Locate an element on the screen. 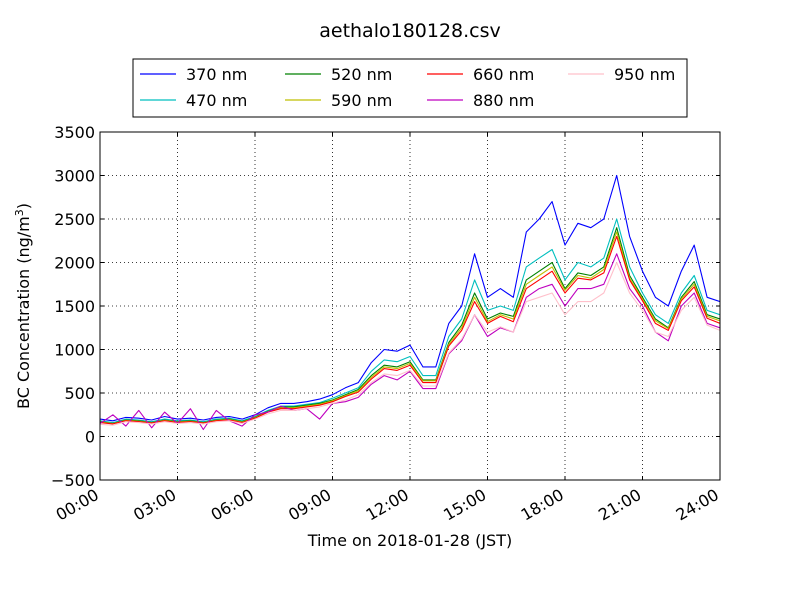 The height and width of the screenshot is (600, 800). x-tick-label: 12:00 is located at coordinates (387, 505).